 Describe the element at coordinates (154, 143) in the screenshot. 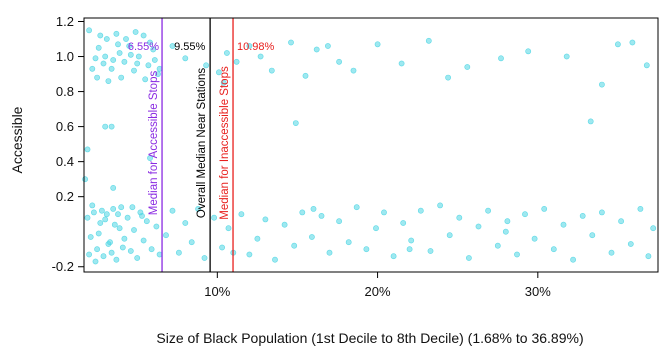

I see `median-line-label: Median for Accessible Stops` at that location.